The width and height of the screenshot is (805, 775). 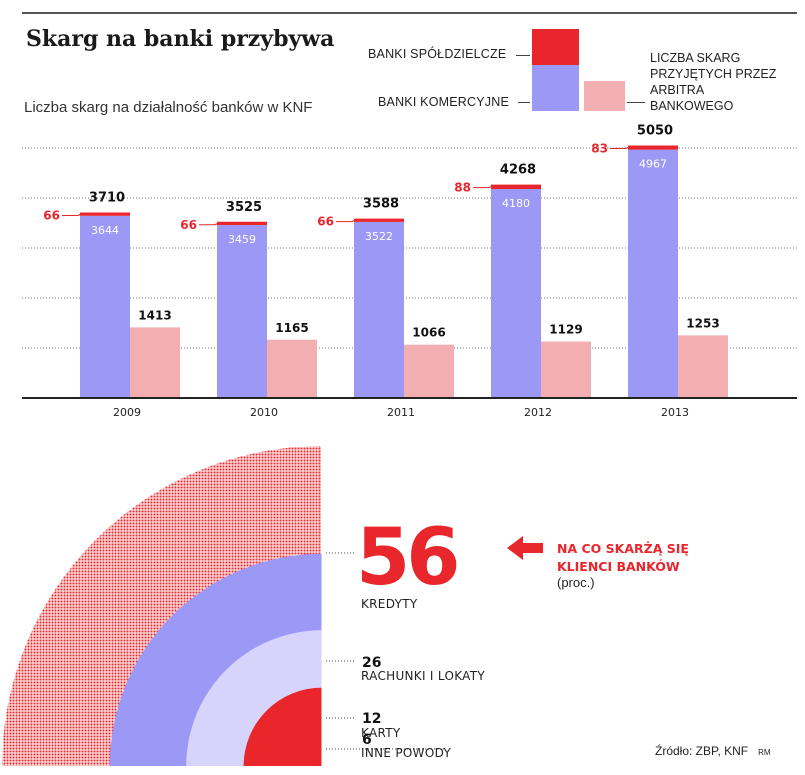 I want to click on breakdown-question: NA CO SKARŻĄ SIĘ KLIENCI BANKÓW, so click(x=623, y=557).